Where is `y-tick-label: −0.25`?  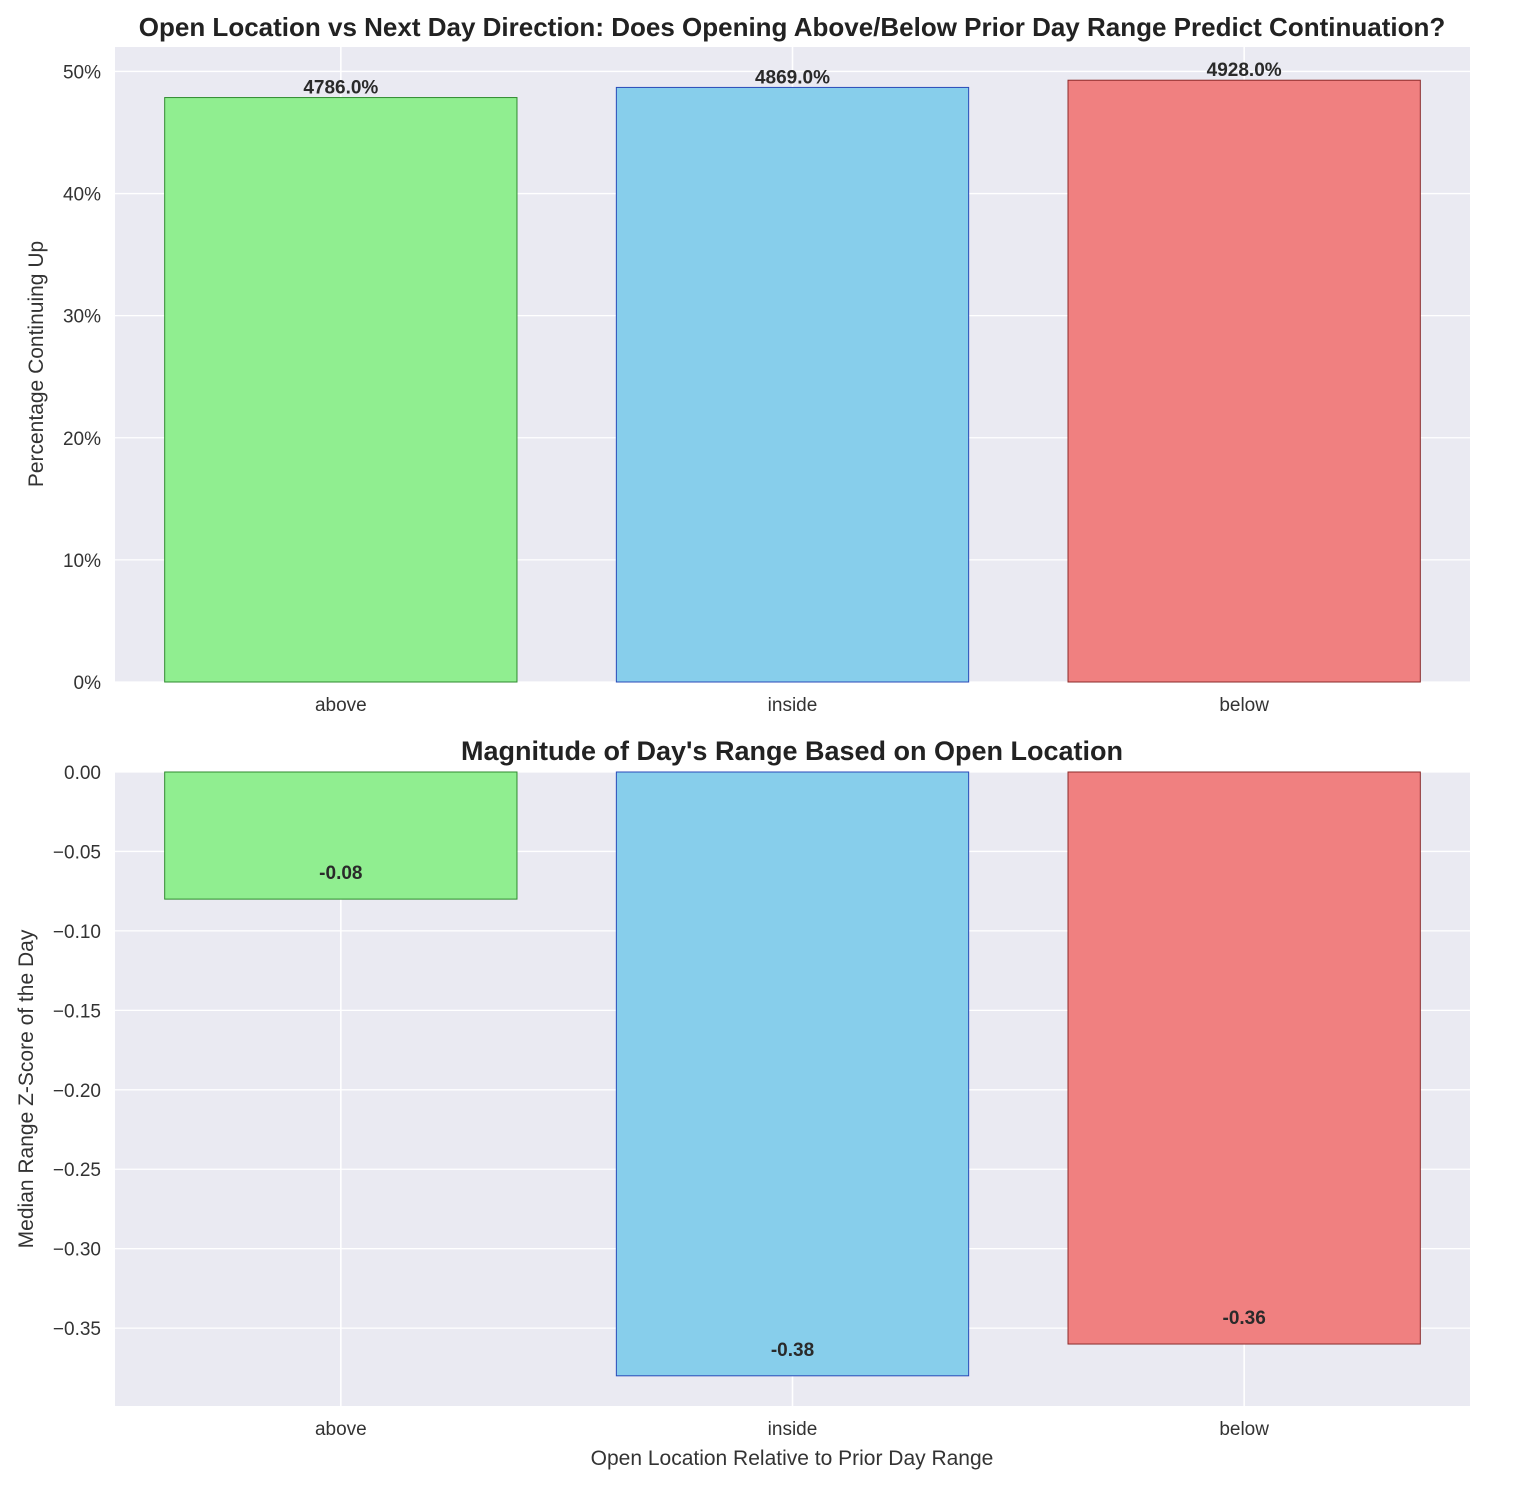 y-tick-label: −0.25 is located at coordinates (77, 1170).